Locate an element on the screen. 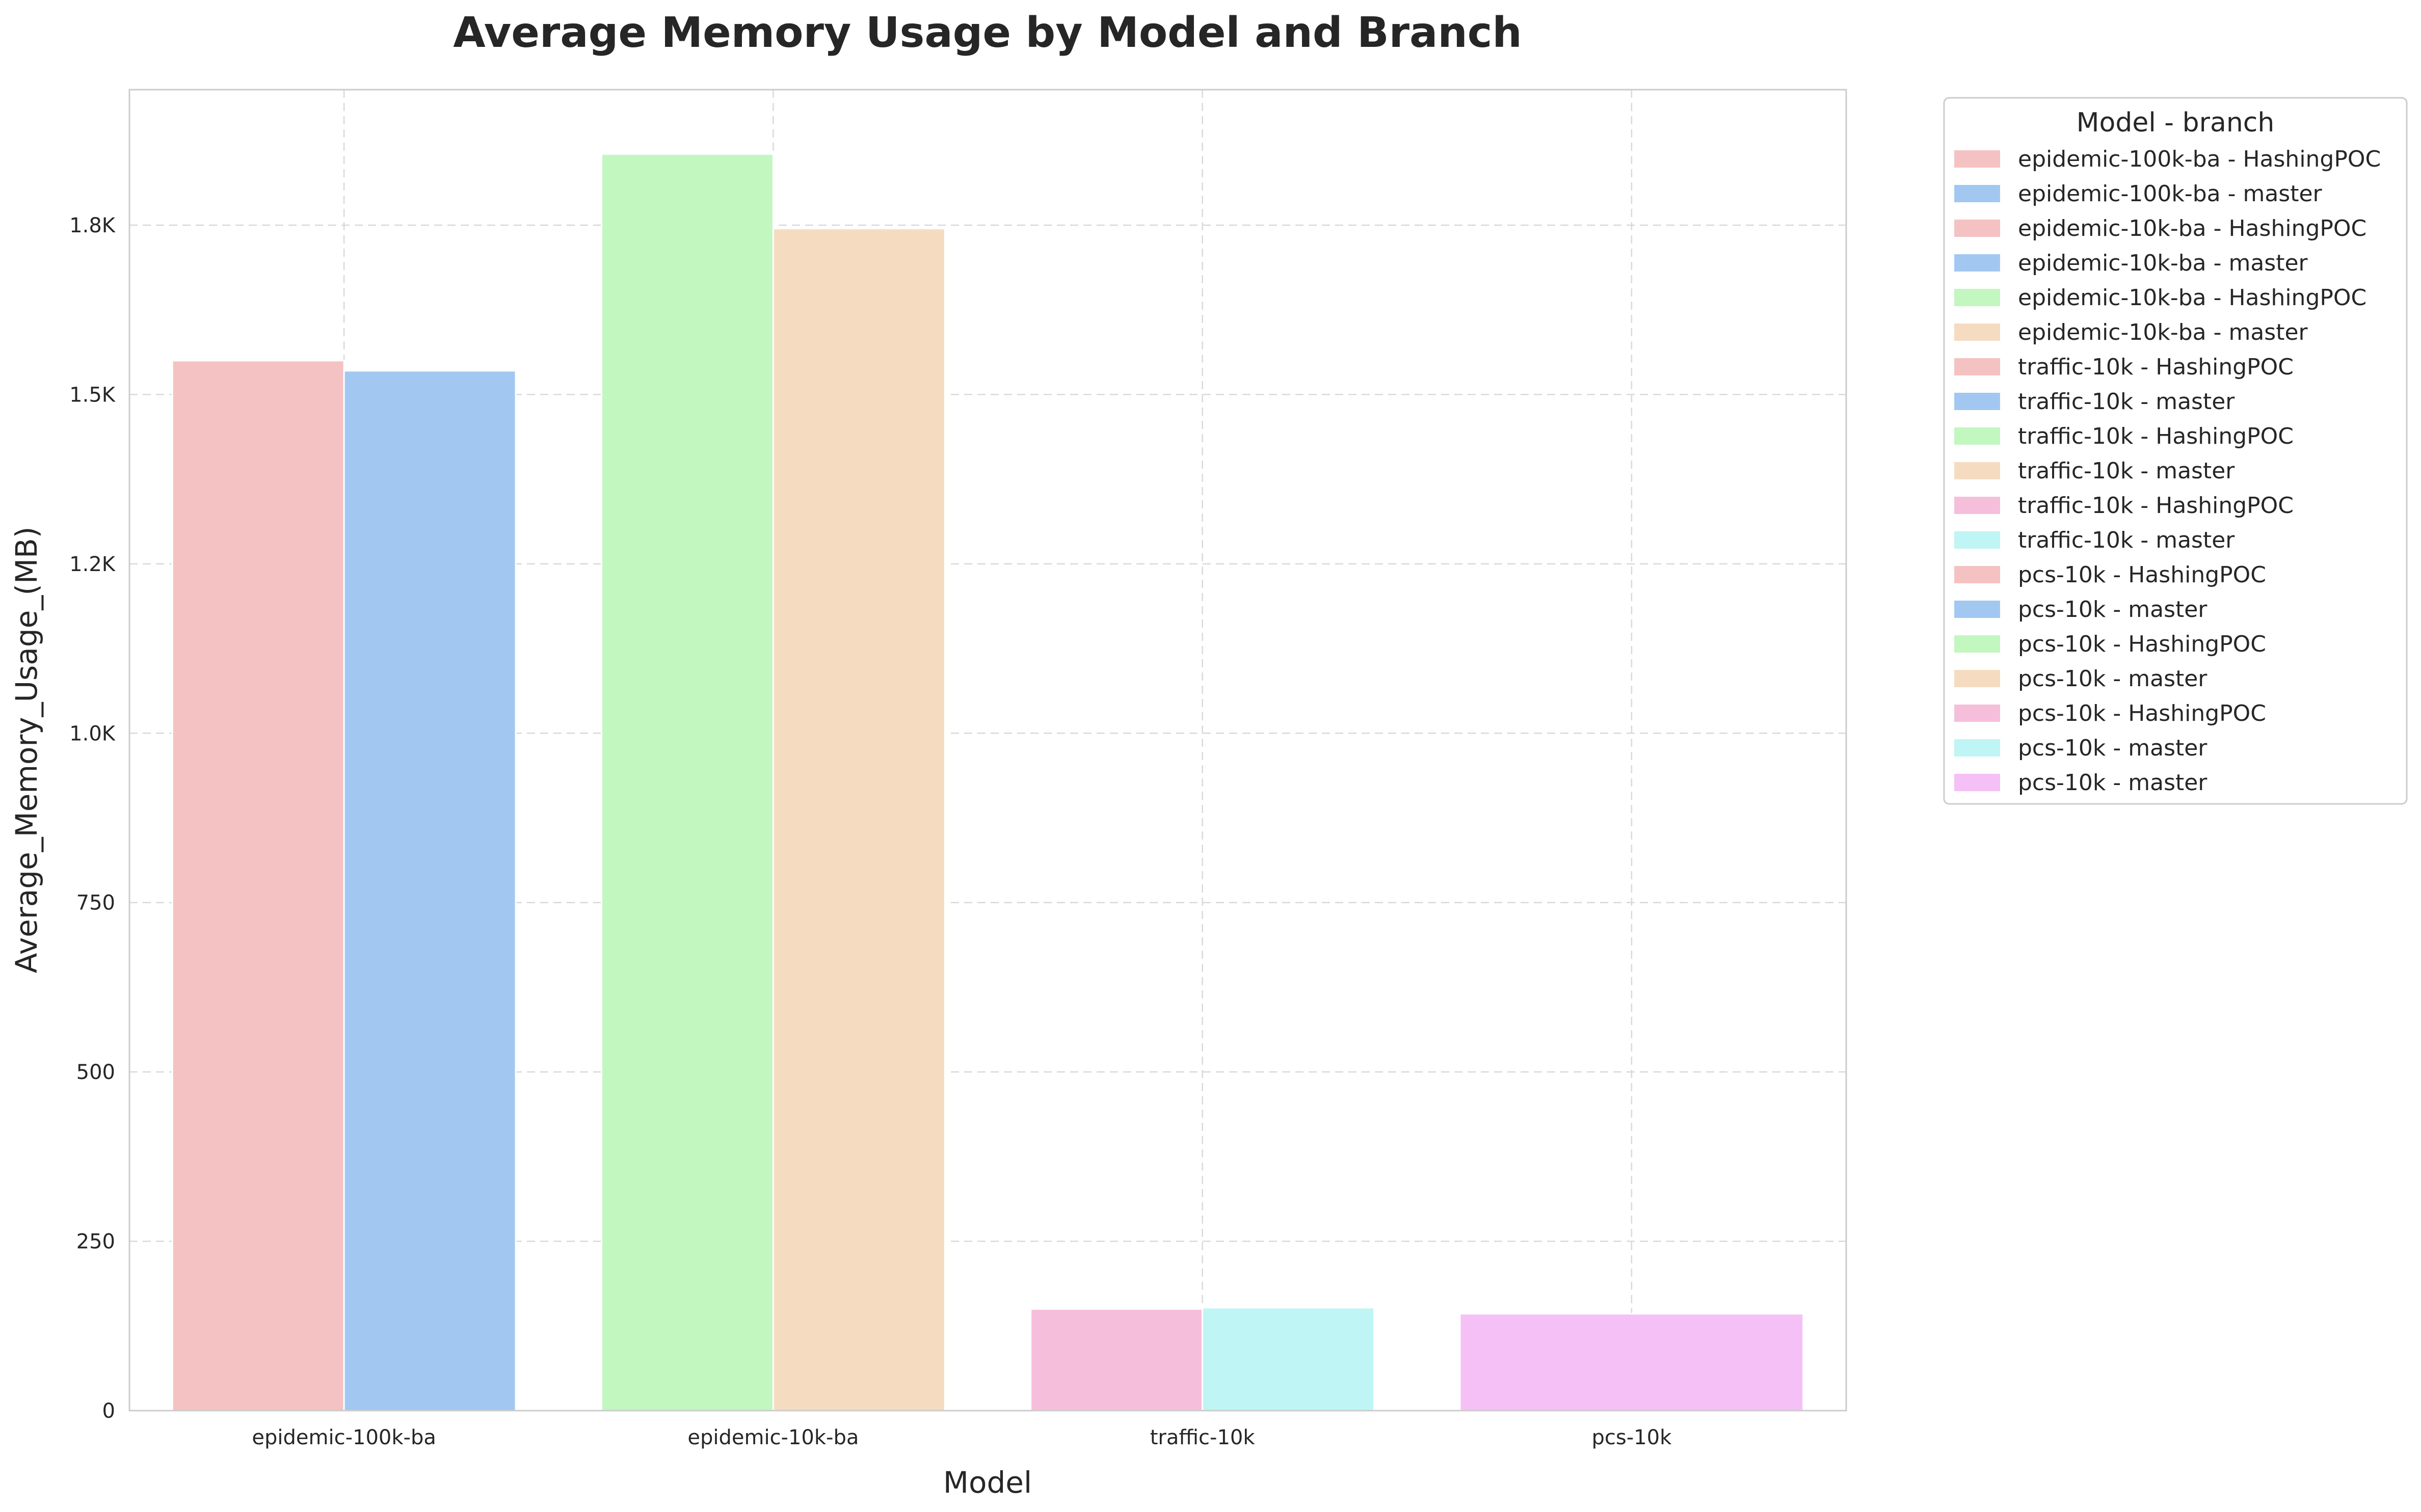 This screenshot has width=2421, height=1512. legend-title: Model - branch is located at coordinates (2176, 122).